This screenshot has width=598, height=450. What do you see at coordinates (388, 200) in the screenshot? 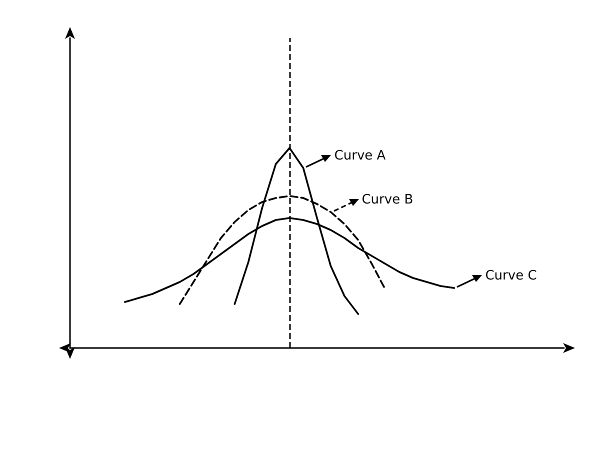
I see `legend-label: Curve B` at bounding box center [388, 200].